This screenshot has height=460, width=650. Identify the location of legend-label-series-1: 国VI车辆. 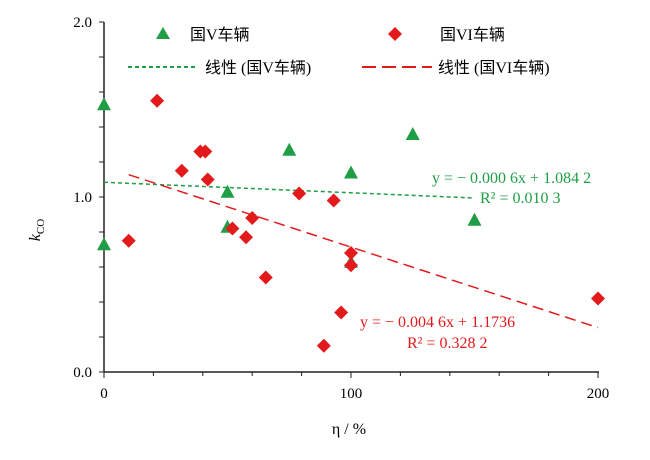
(472, 35).